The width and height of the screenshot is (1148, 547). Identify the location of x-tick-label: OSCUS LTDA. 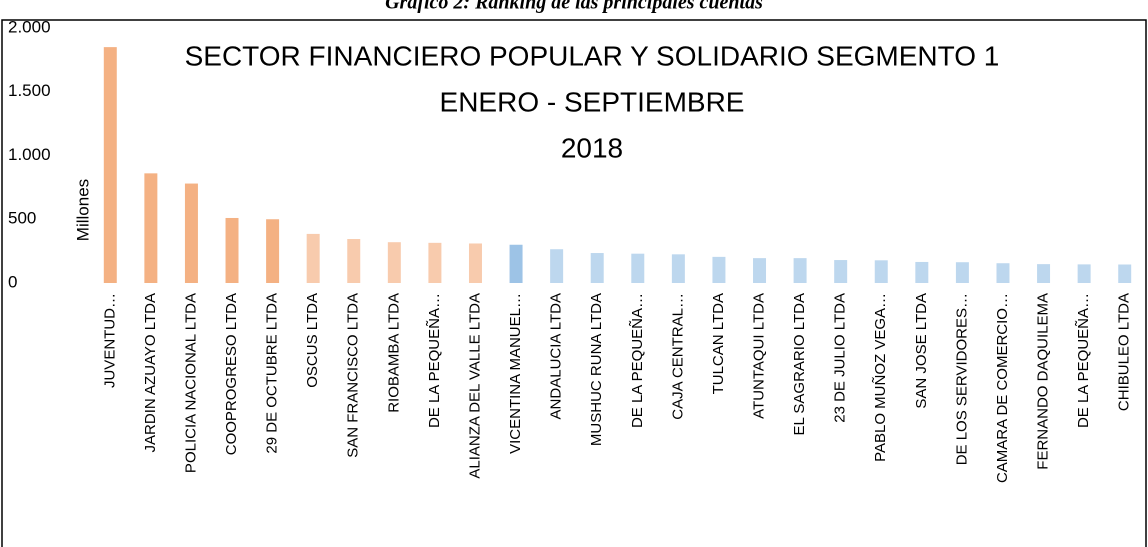
(312, 340).